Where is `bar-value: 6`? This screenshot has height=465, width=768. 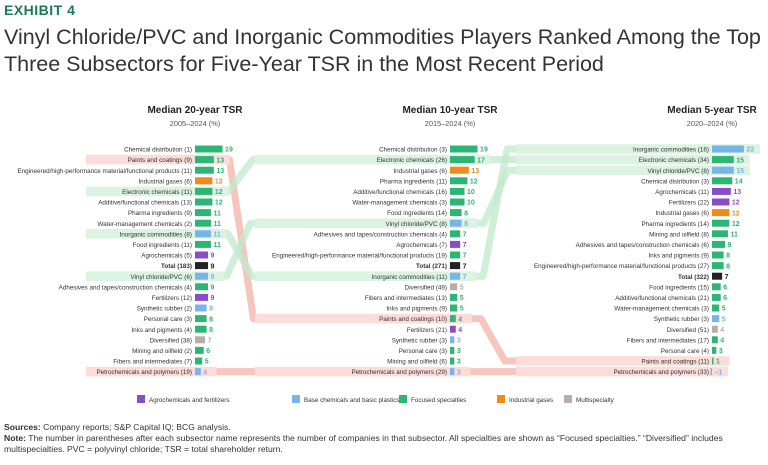
bar-value: 6 is located at coordinates (725, 298).